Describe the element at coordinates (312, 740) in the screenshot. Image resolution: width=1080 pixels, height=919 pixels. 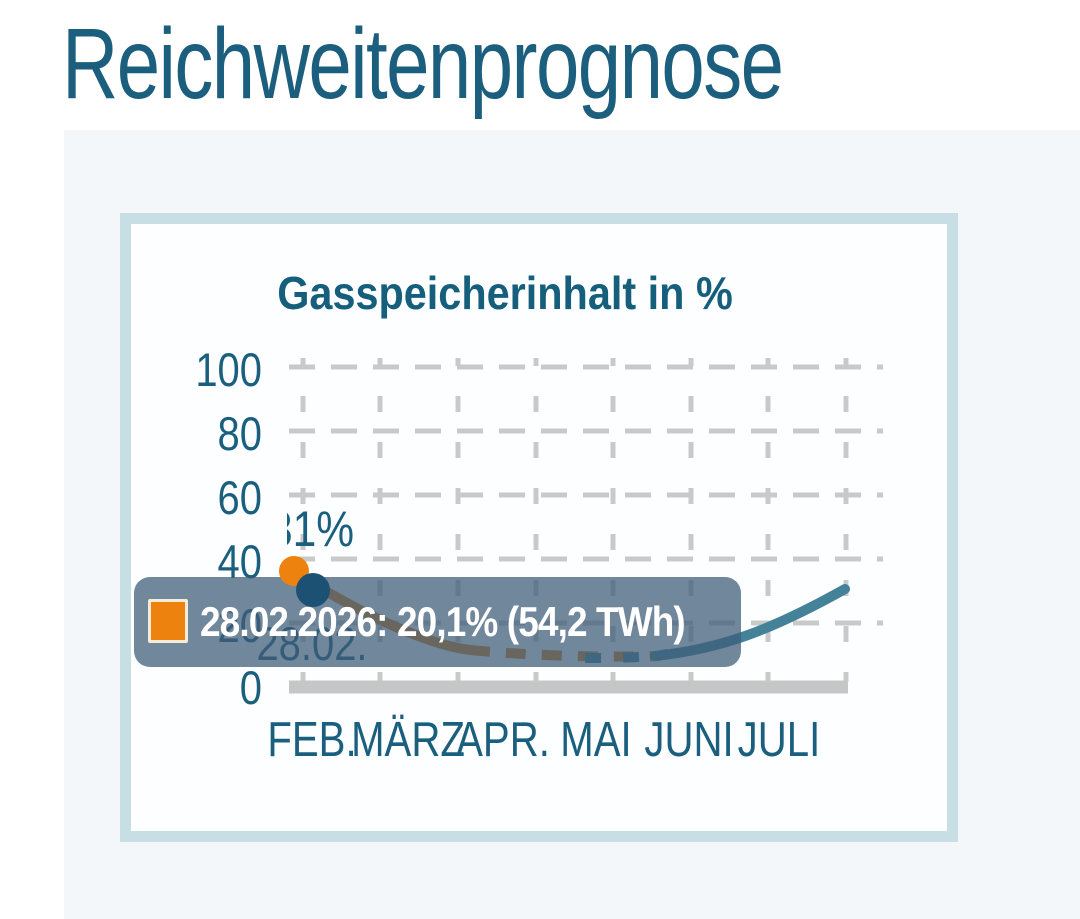
I see `x-axis-tick-feb: FEB.` at that location.